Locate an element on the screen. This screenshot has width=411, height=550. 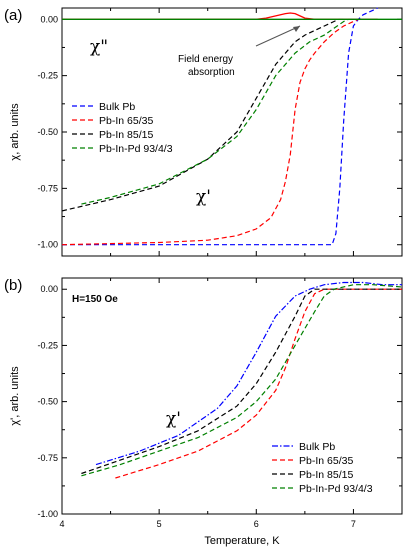
x-tick-label: 6 is located at coordinates (256, 524).